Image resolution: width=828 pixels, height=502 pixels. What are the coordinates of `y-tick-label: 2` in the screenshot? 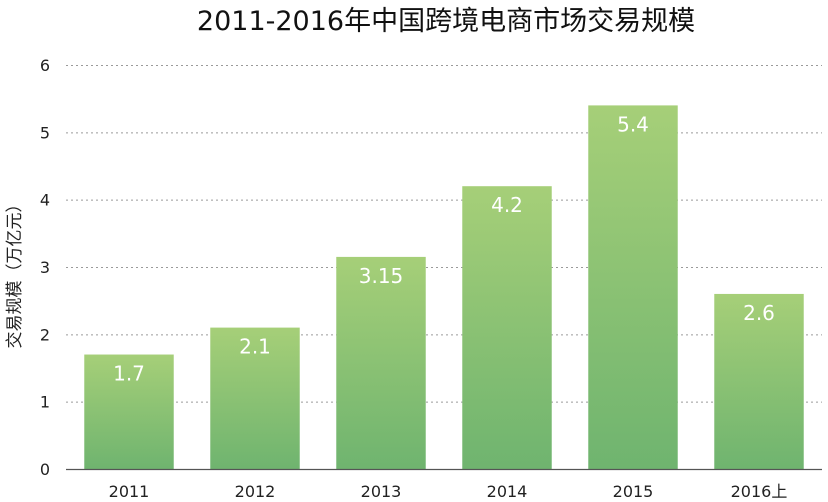 It's located at (45, 334).